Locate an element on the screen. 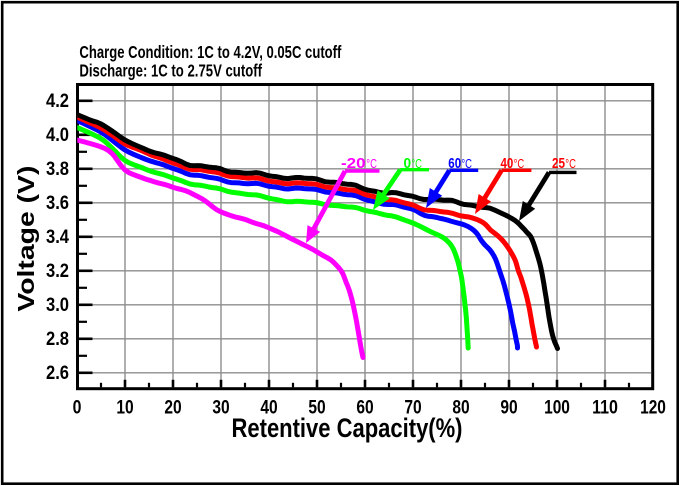  svg-text: 110 is located at coordinates (605, 408).